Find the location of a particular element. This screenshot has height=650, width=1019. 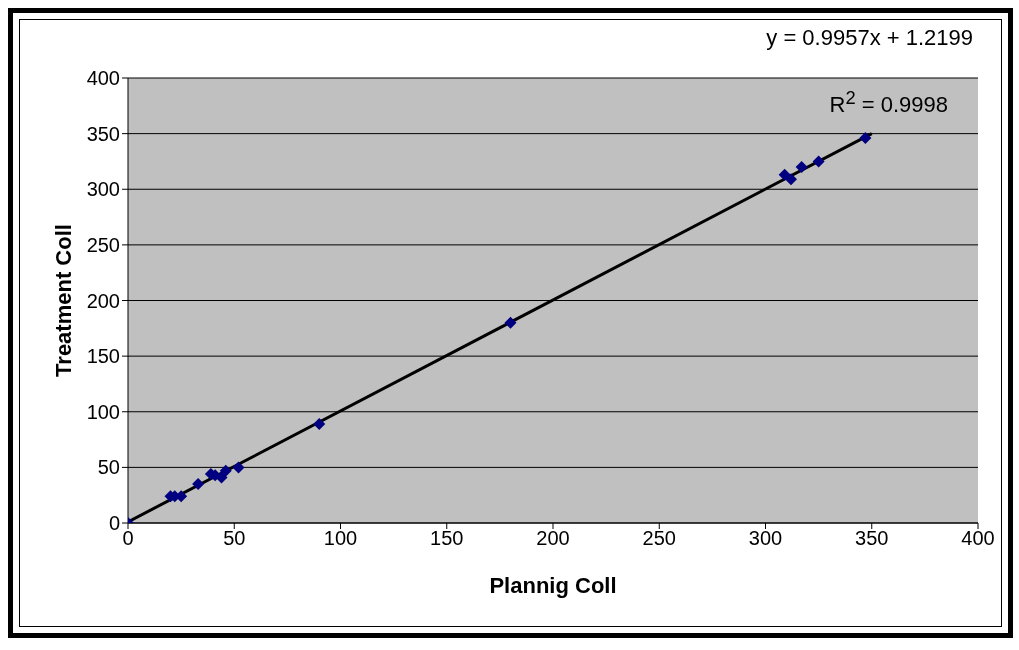

y-tick-label: 250 is located at coordinates (103, 244).